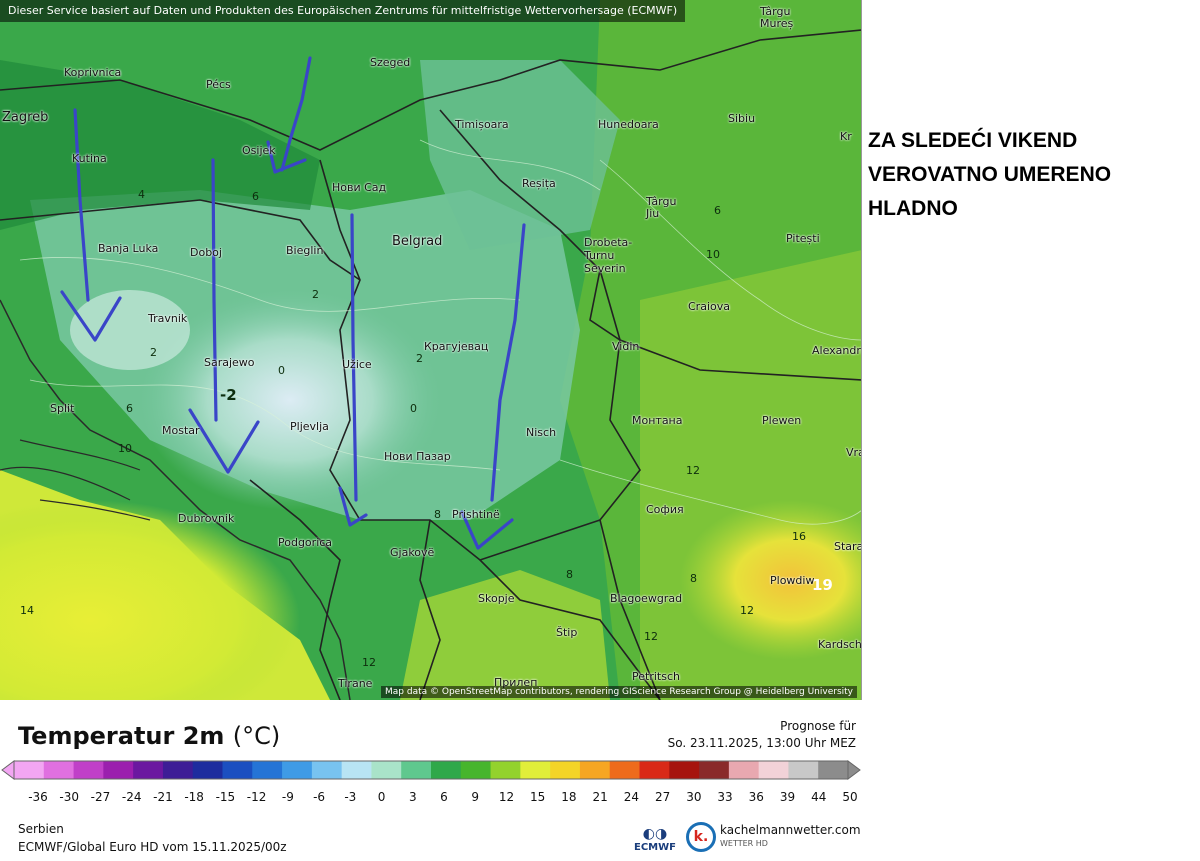 The height and width of the screenshot is (861, 1200). What do you see at coordinates (973, 140) in the screenshot?
I see `annotation-line: ZA SLEDEĆI VIKEND` at bounding box center [973, 140].